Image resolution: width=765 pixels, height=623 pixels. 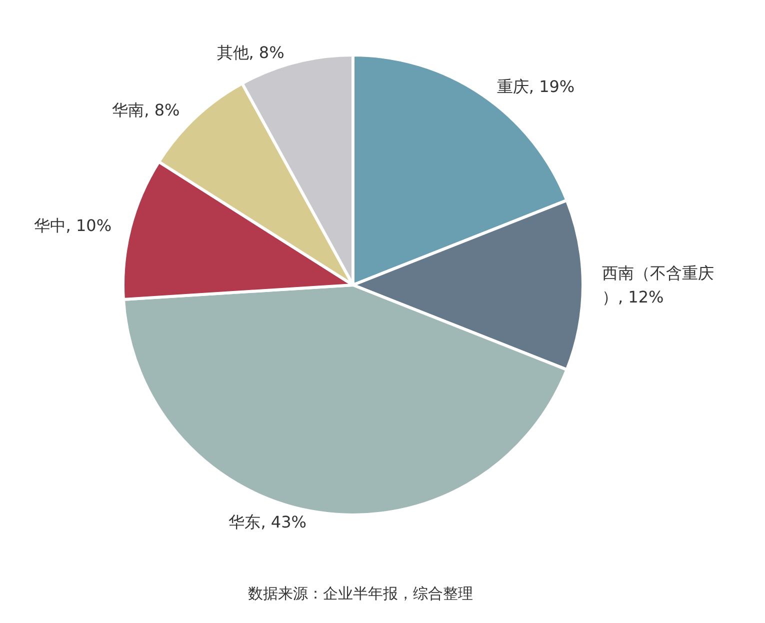 What do you see at coordinates (250, 52) in the screenshot?
I see `slice-label: 其他, 8%` at bounding box center [250, 52].